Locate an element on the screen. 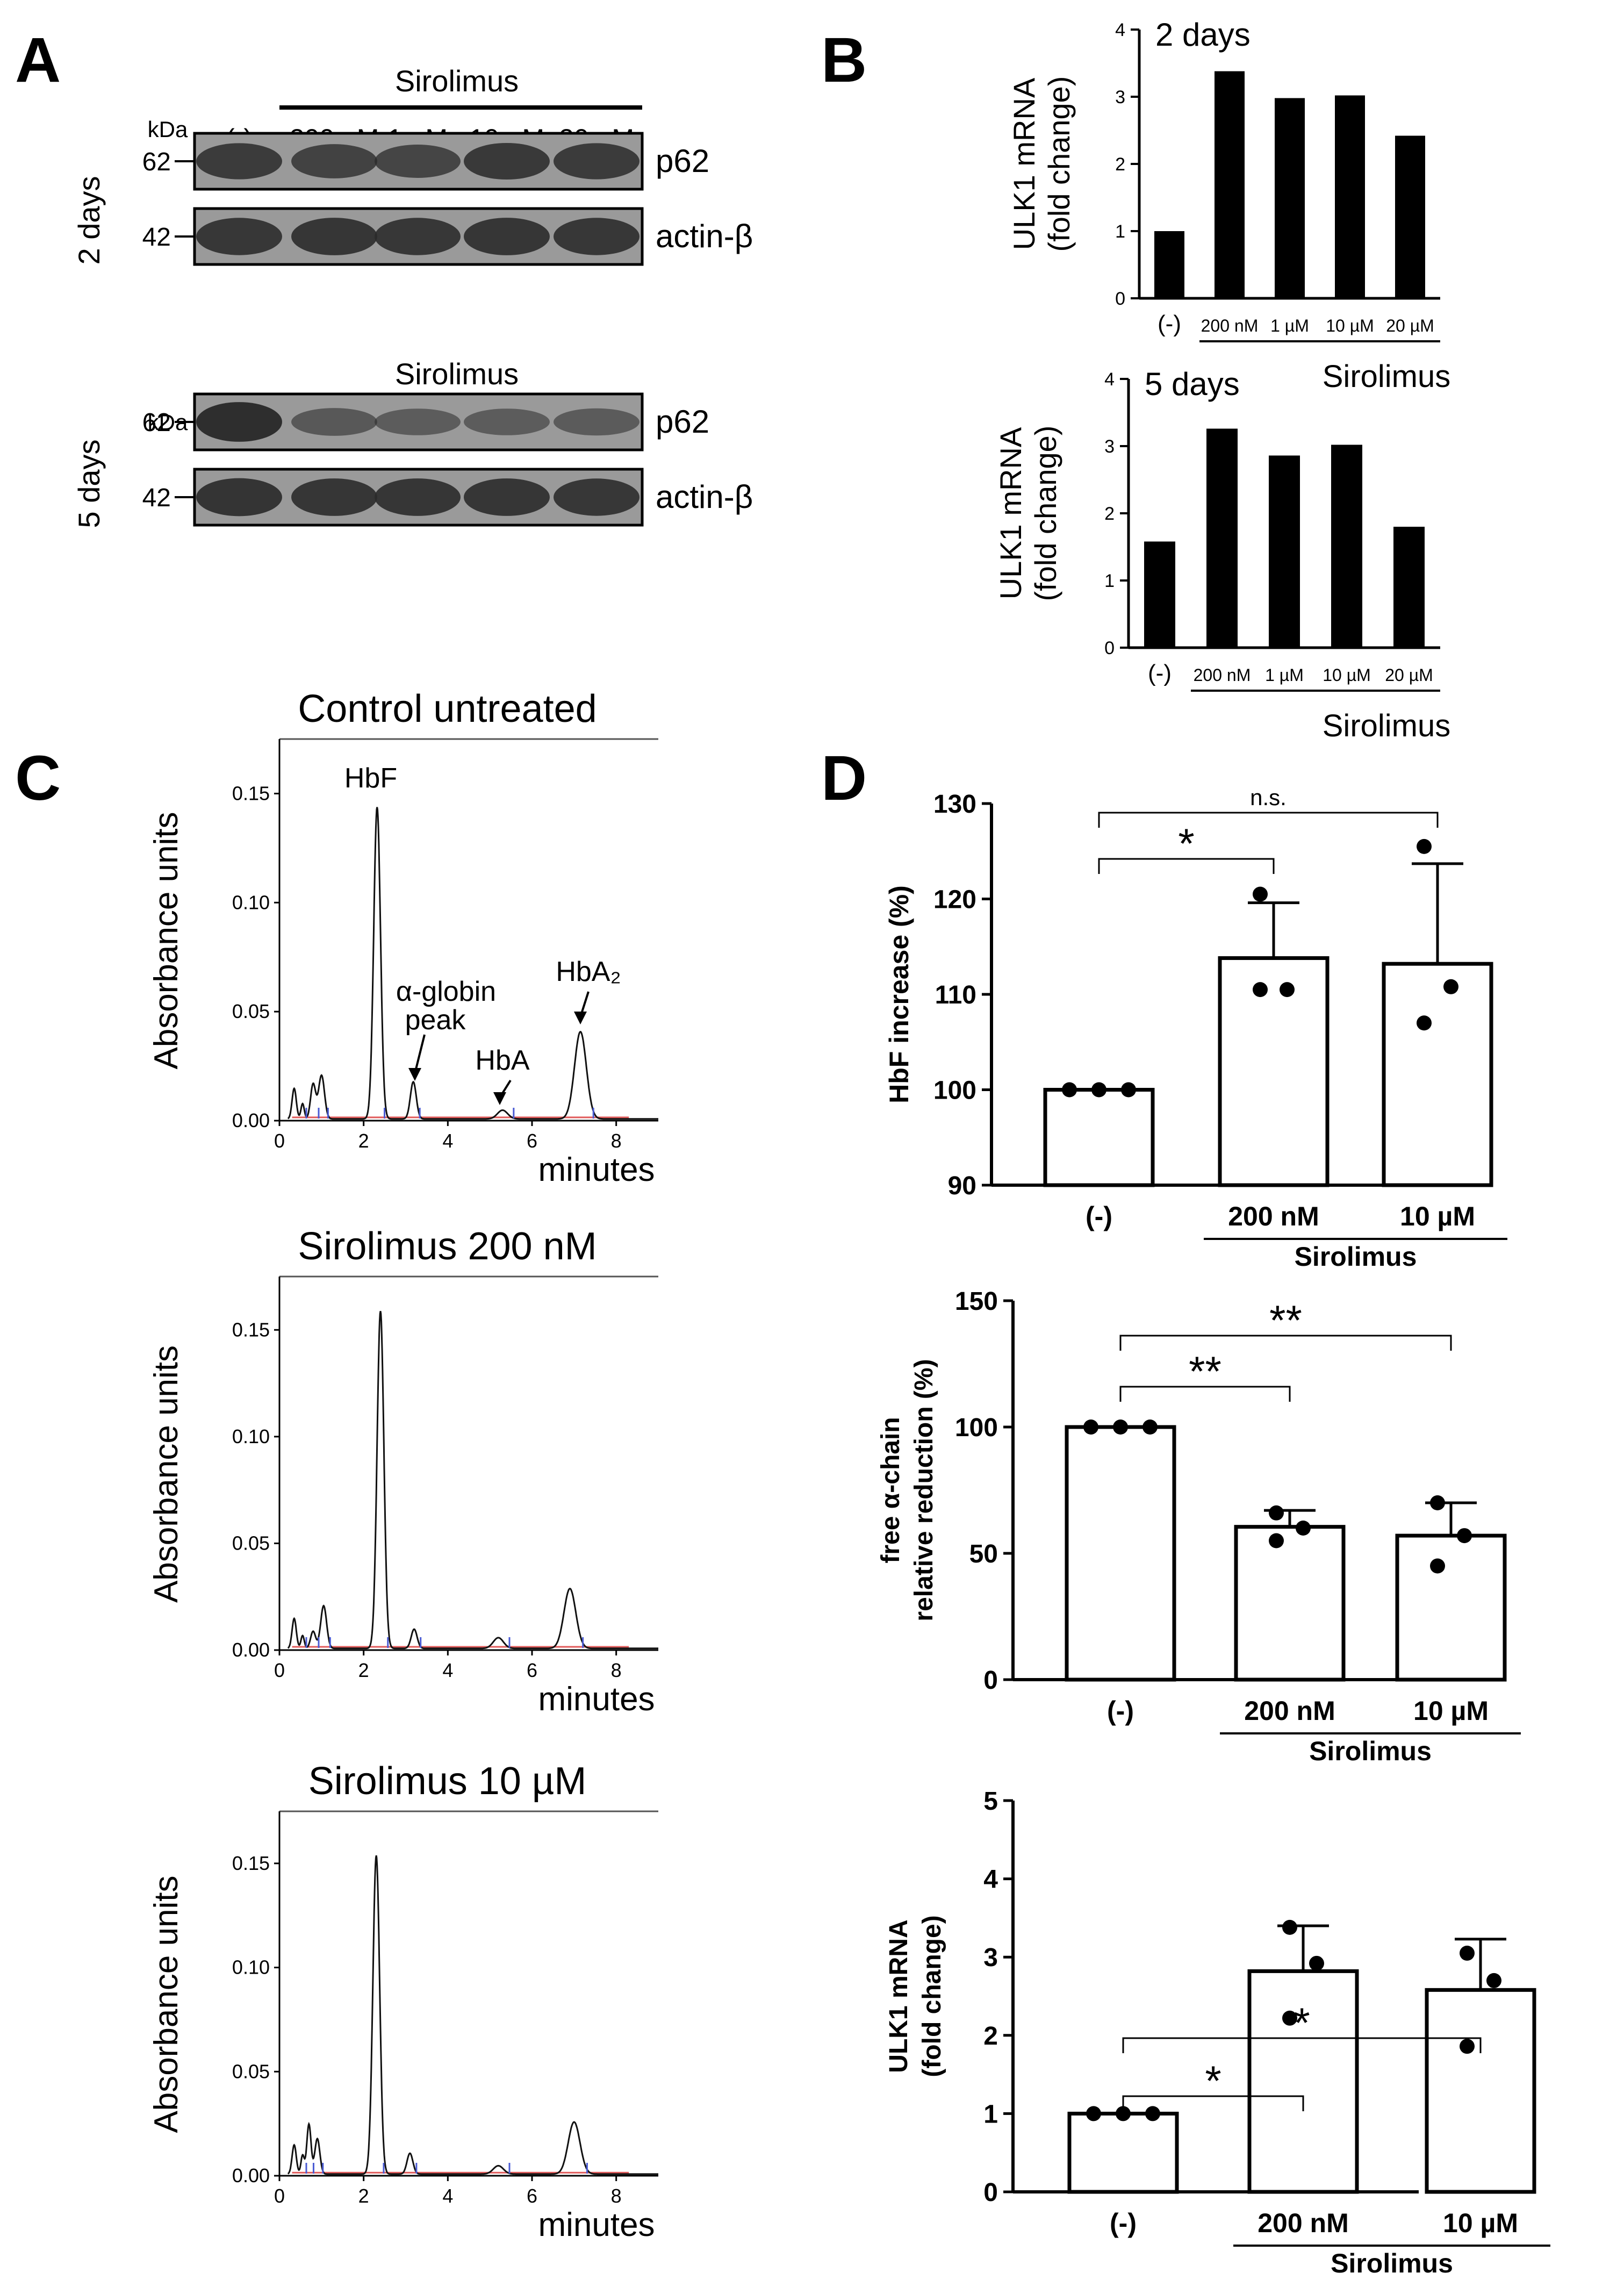  y-tick-label: 50 is located at coordinates (983, 1554).